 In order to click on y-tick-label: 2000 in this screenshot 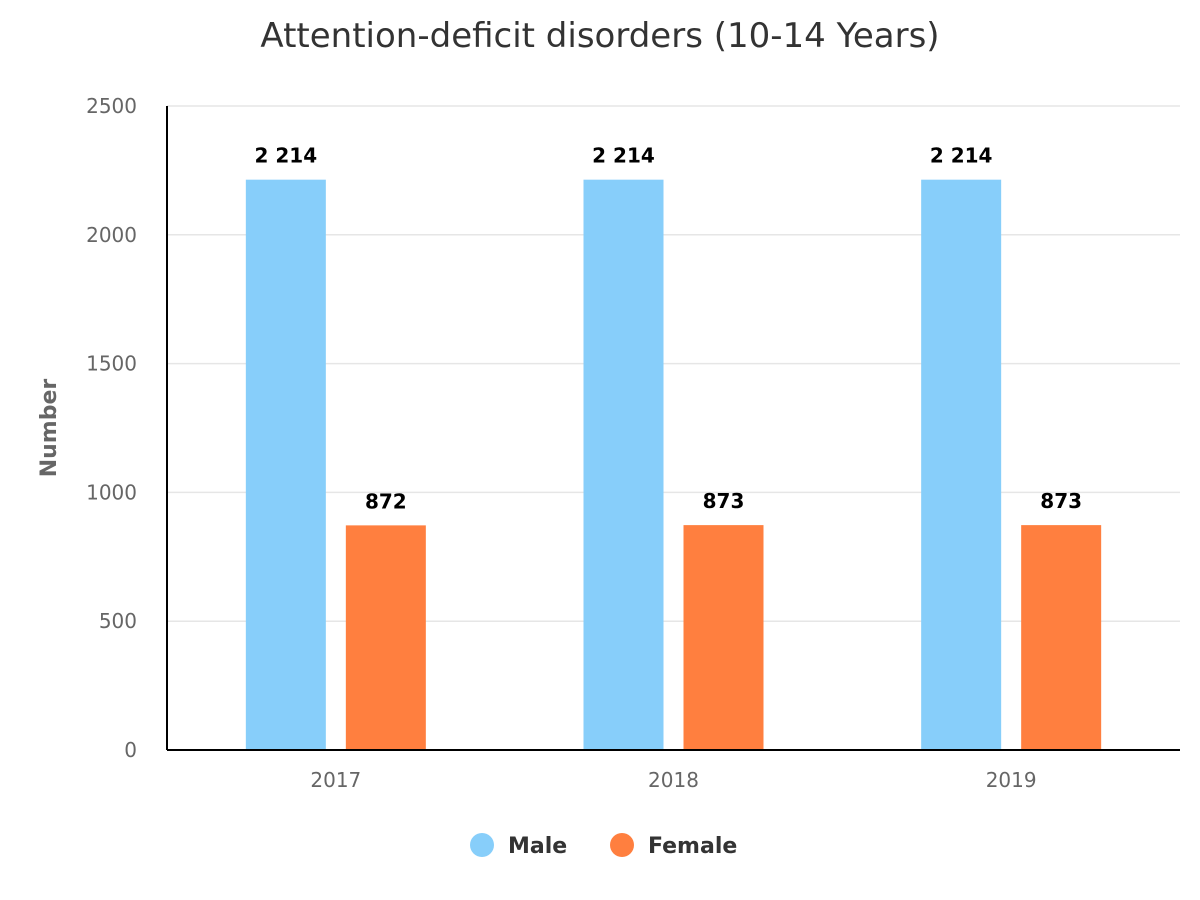, I will do `click(111, 235)`.